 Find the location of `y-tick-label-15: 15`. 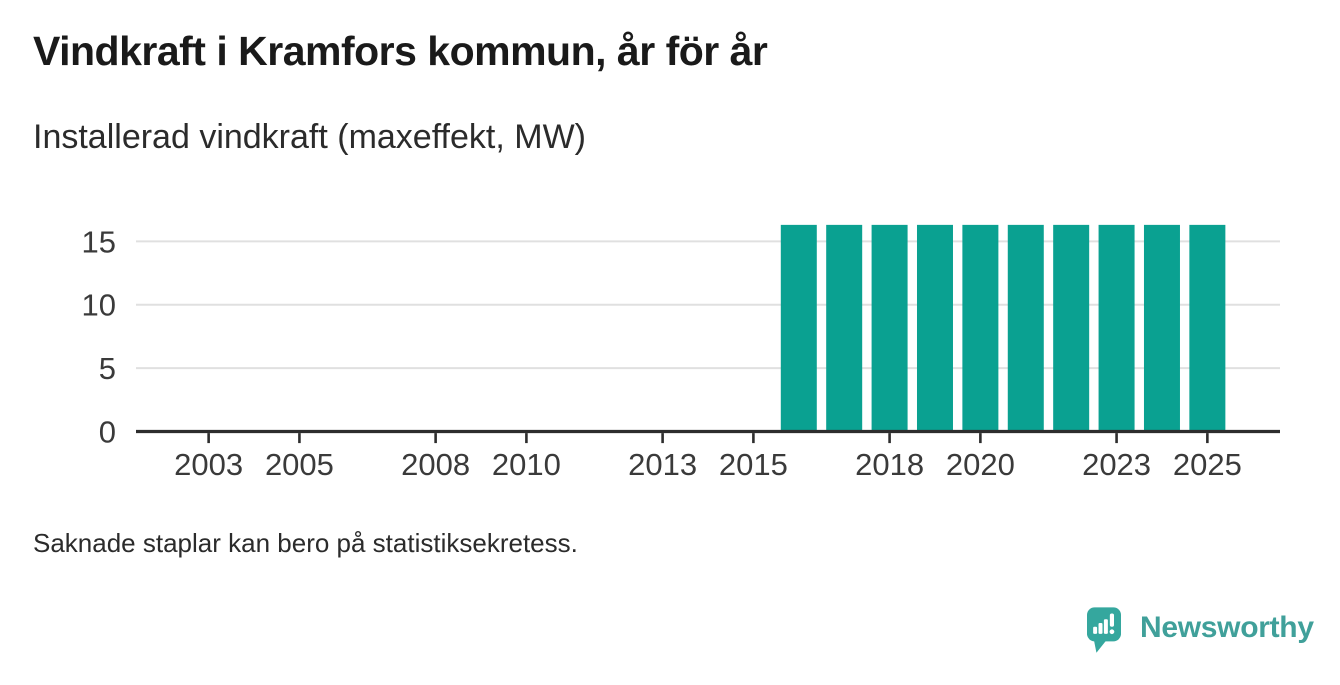

y-tick-label-15: 15 is located at coordinates (99, 241).